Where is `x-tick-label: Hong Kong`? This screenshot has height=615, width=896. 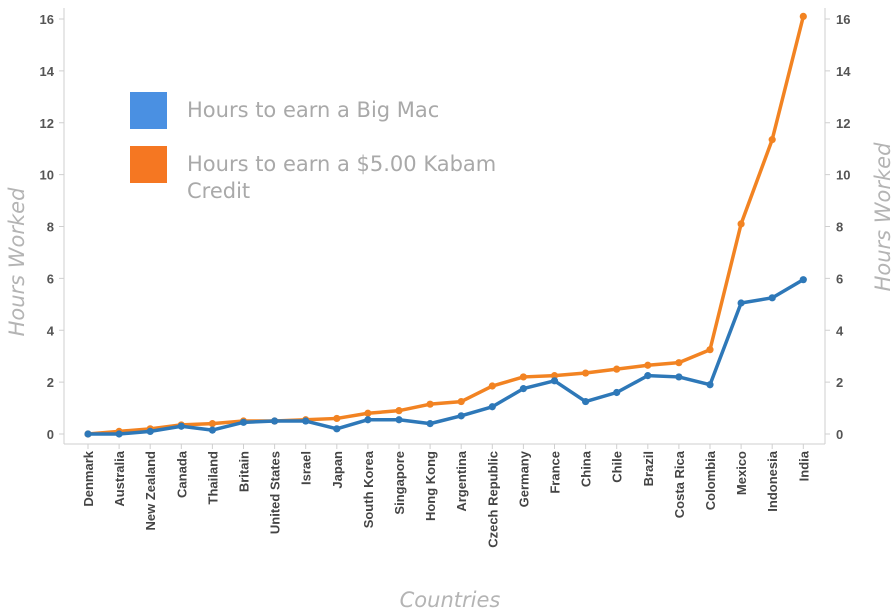
x-tick-label: Hong Kong is located at coordinates (430, 486).